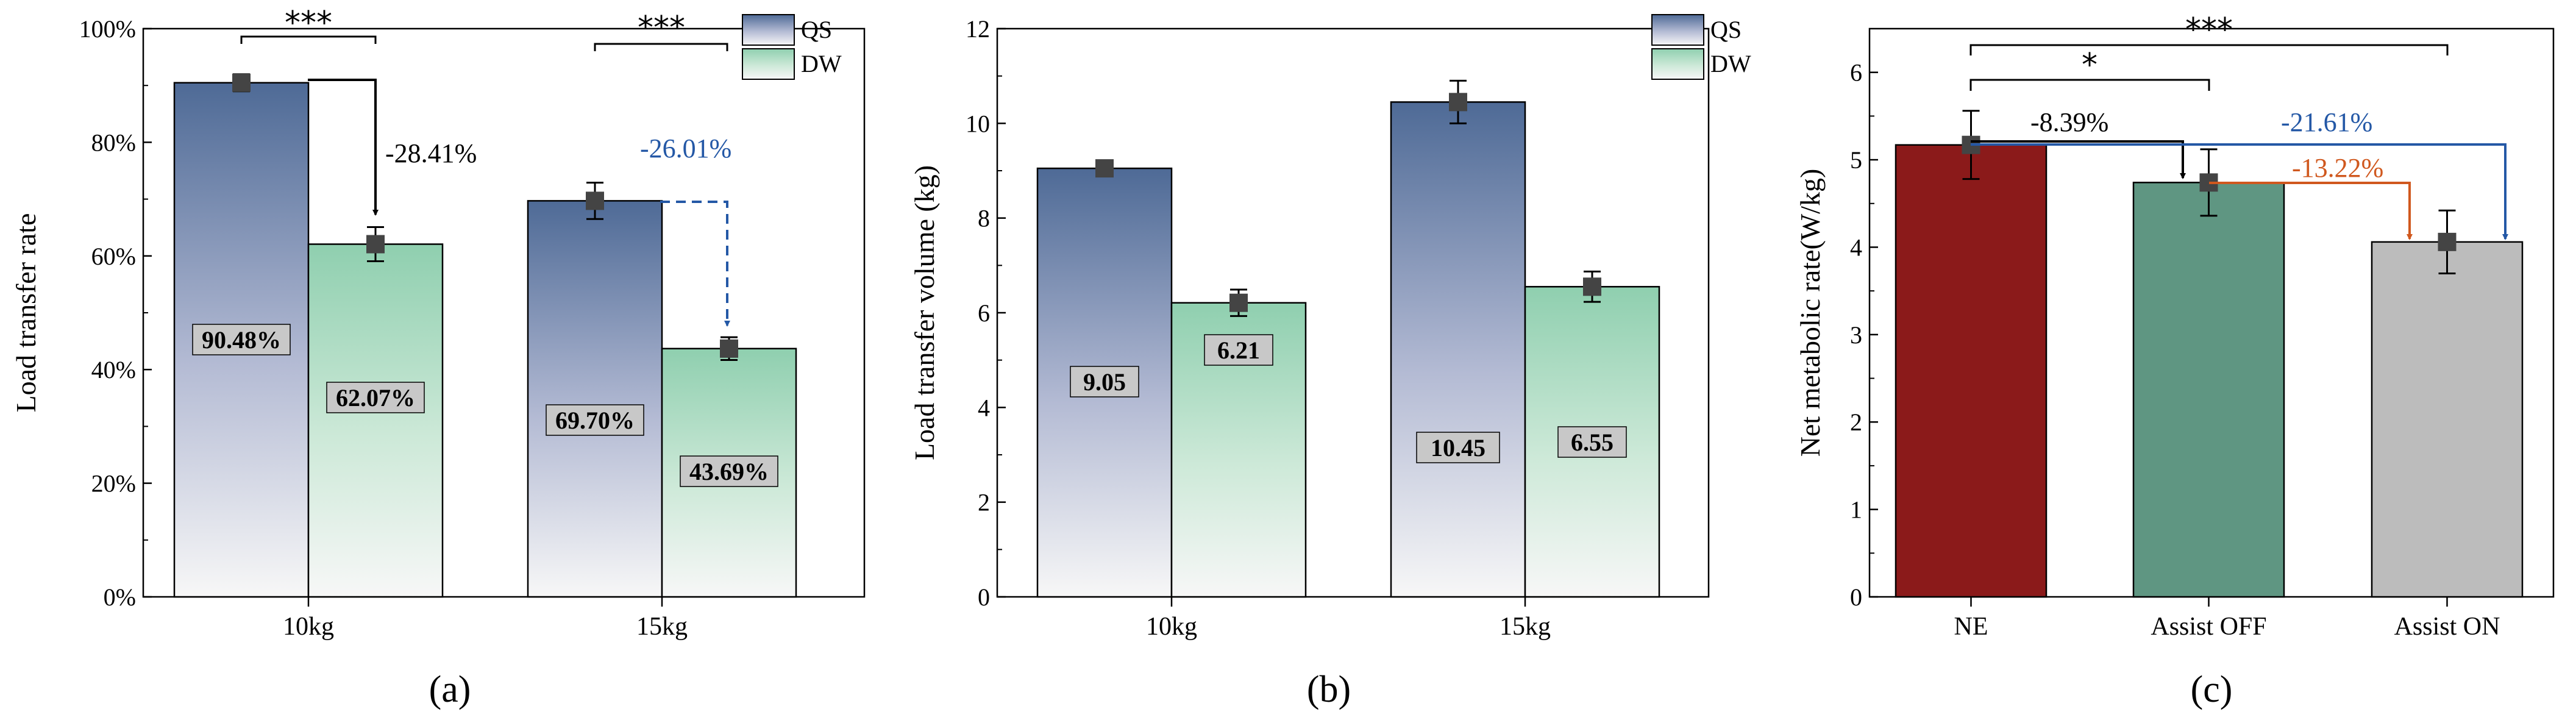 The height and width of the screenshot is (720, 2576). Describe the element at coordinates (1971, 371) in the screenshot. I see `bar-ne` at that location.